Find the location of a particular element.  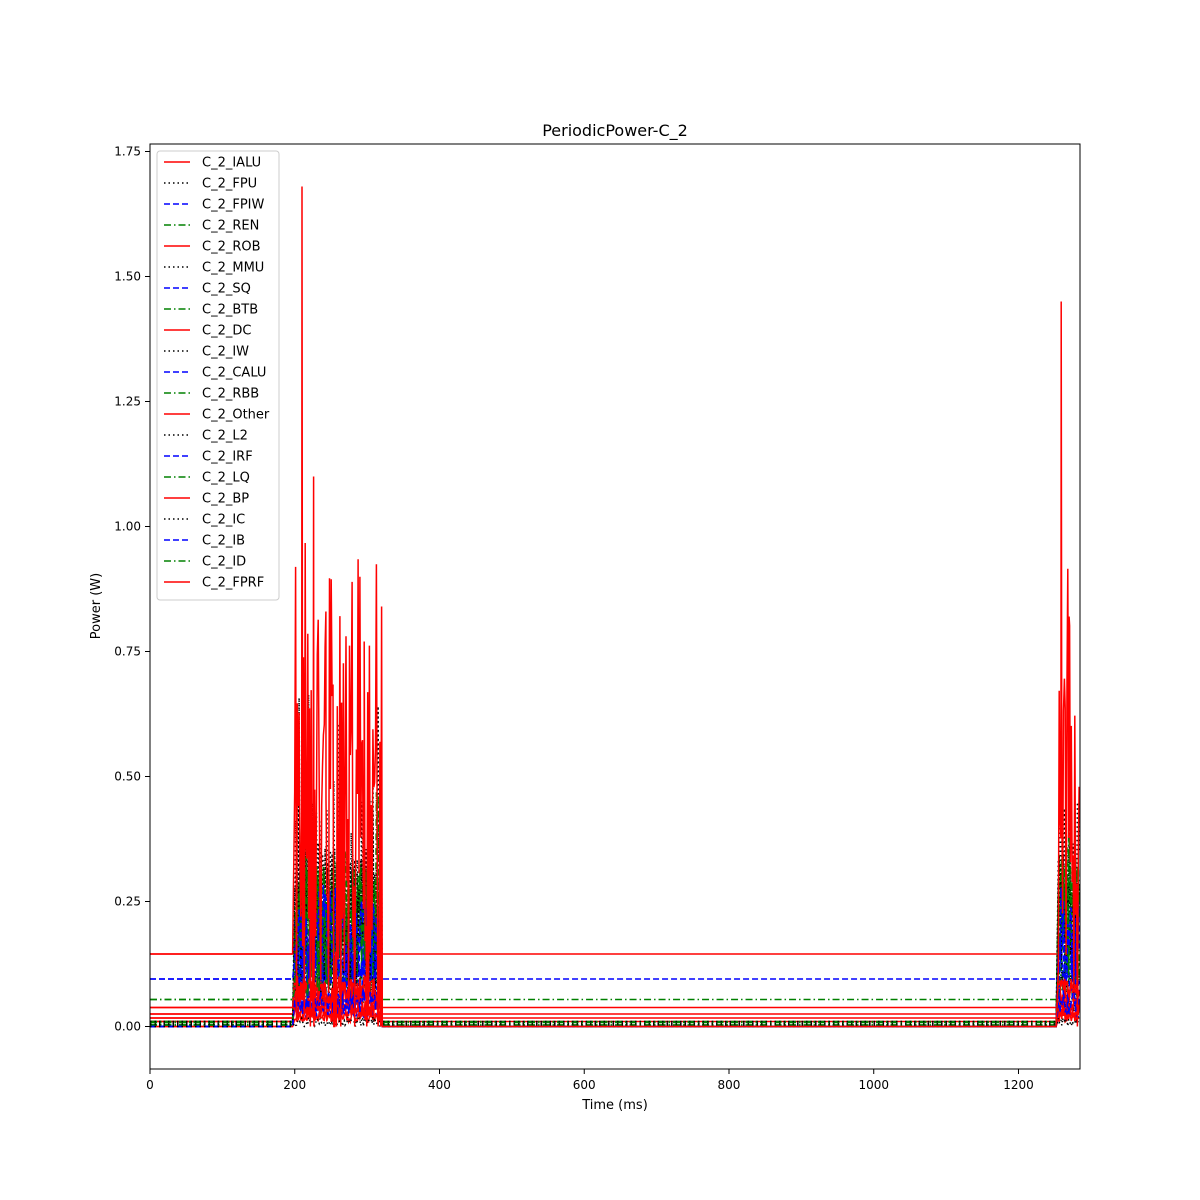

series-line-c-2-dc is located at coordinates (615, 1004).